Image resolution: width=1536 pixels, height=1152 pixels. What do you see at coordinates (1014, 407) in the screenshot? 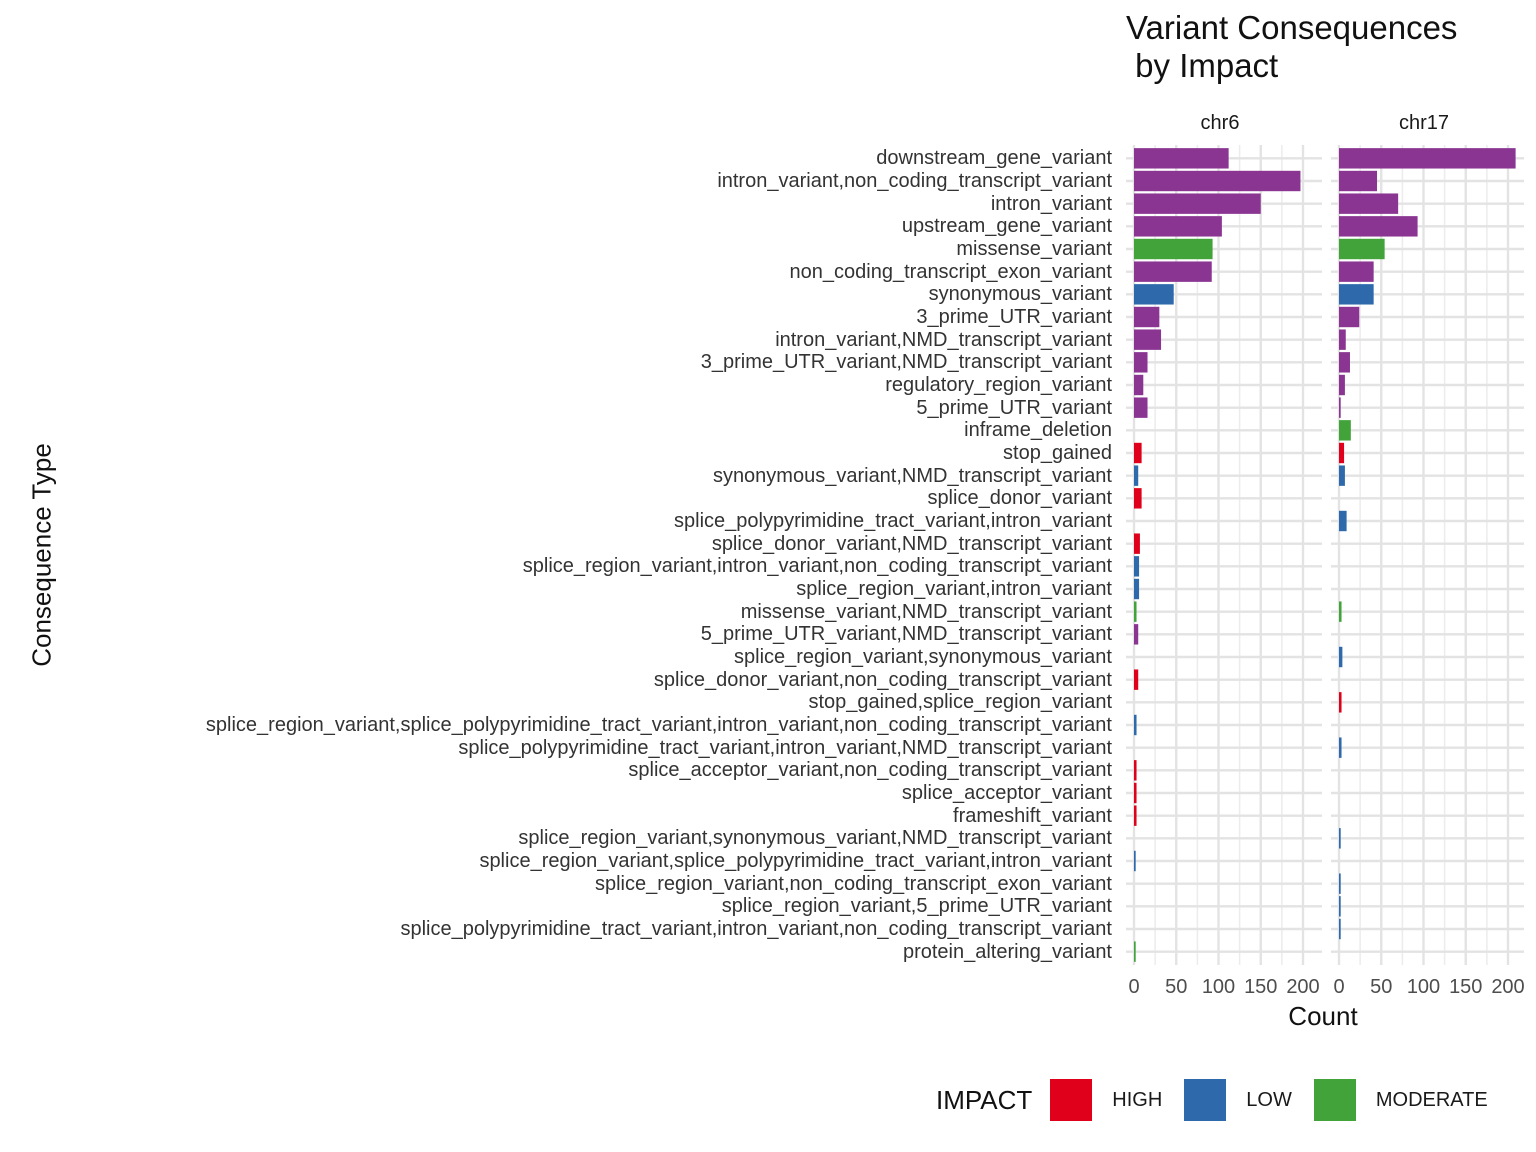
I see `y-tick-label: 5_prime_UTR_variant` at bounding box center [1014, 407].